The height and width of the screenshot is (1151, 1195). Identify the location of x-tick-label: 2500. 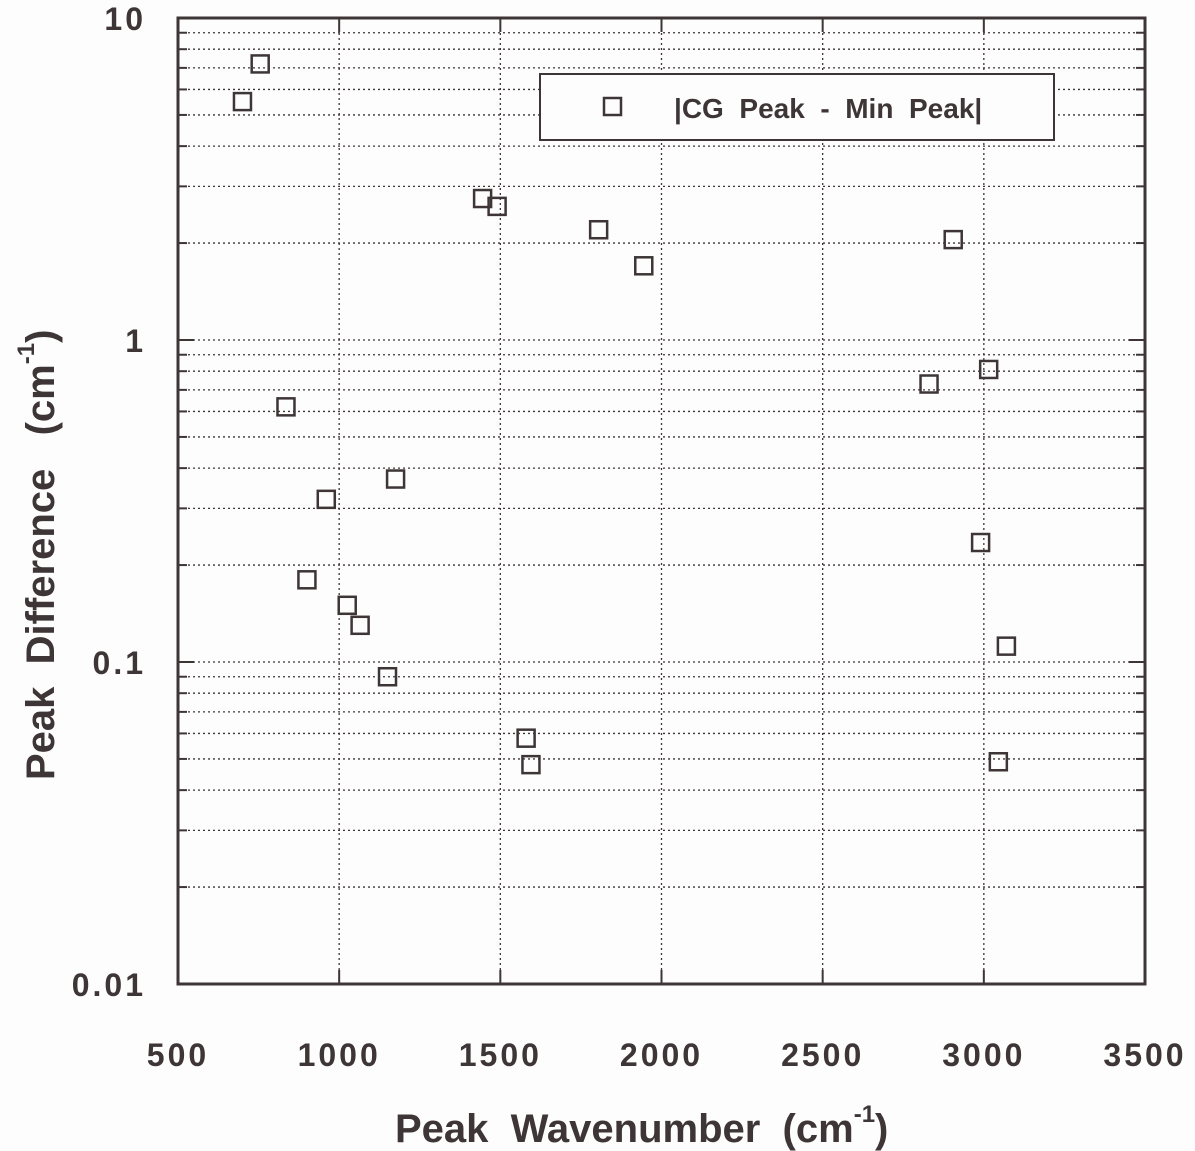
(822, 1055).